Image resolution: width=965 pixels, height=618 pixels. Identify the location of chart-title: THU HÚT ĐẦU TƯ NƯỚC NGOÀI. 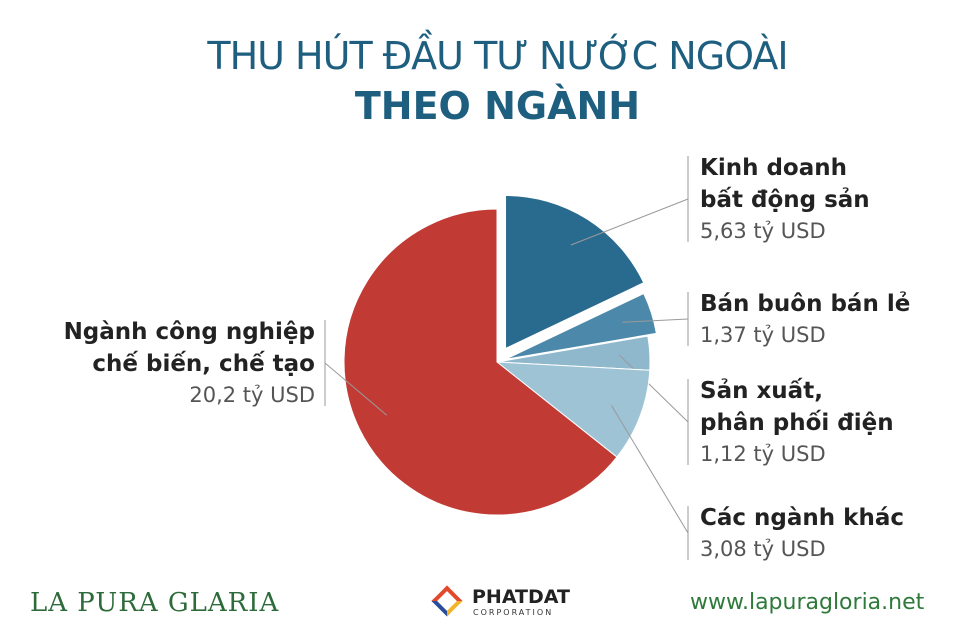
(497, 56).